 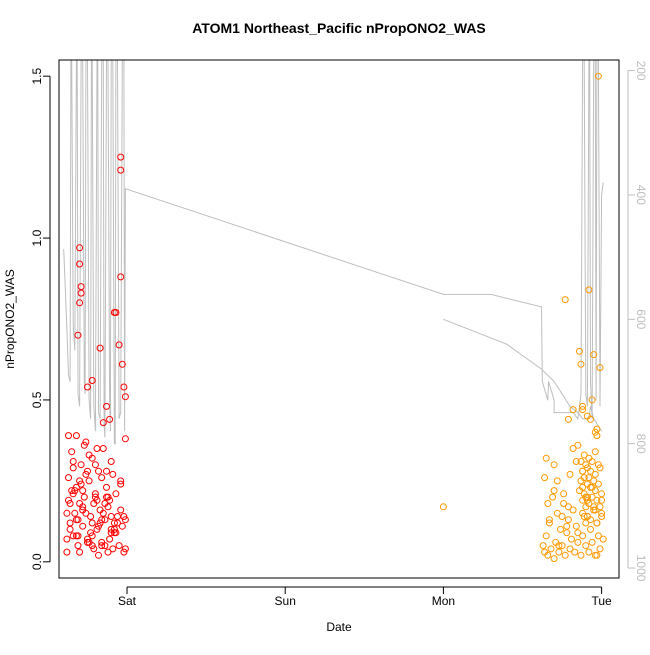 What do you see at coordinates (10, 319) in the screenshot?
I see `y-axis-label: nPropONO2_WAS` at bounding box center [10, 319].